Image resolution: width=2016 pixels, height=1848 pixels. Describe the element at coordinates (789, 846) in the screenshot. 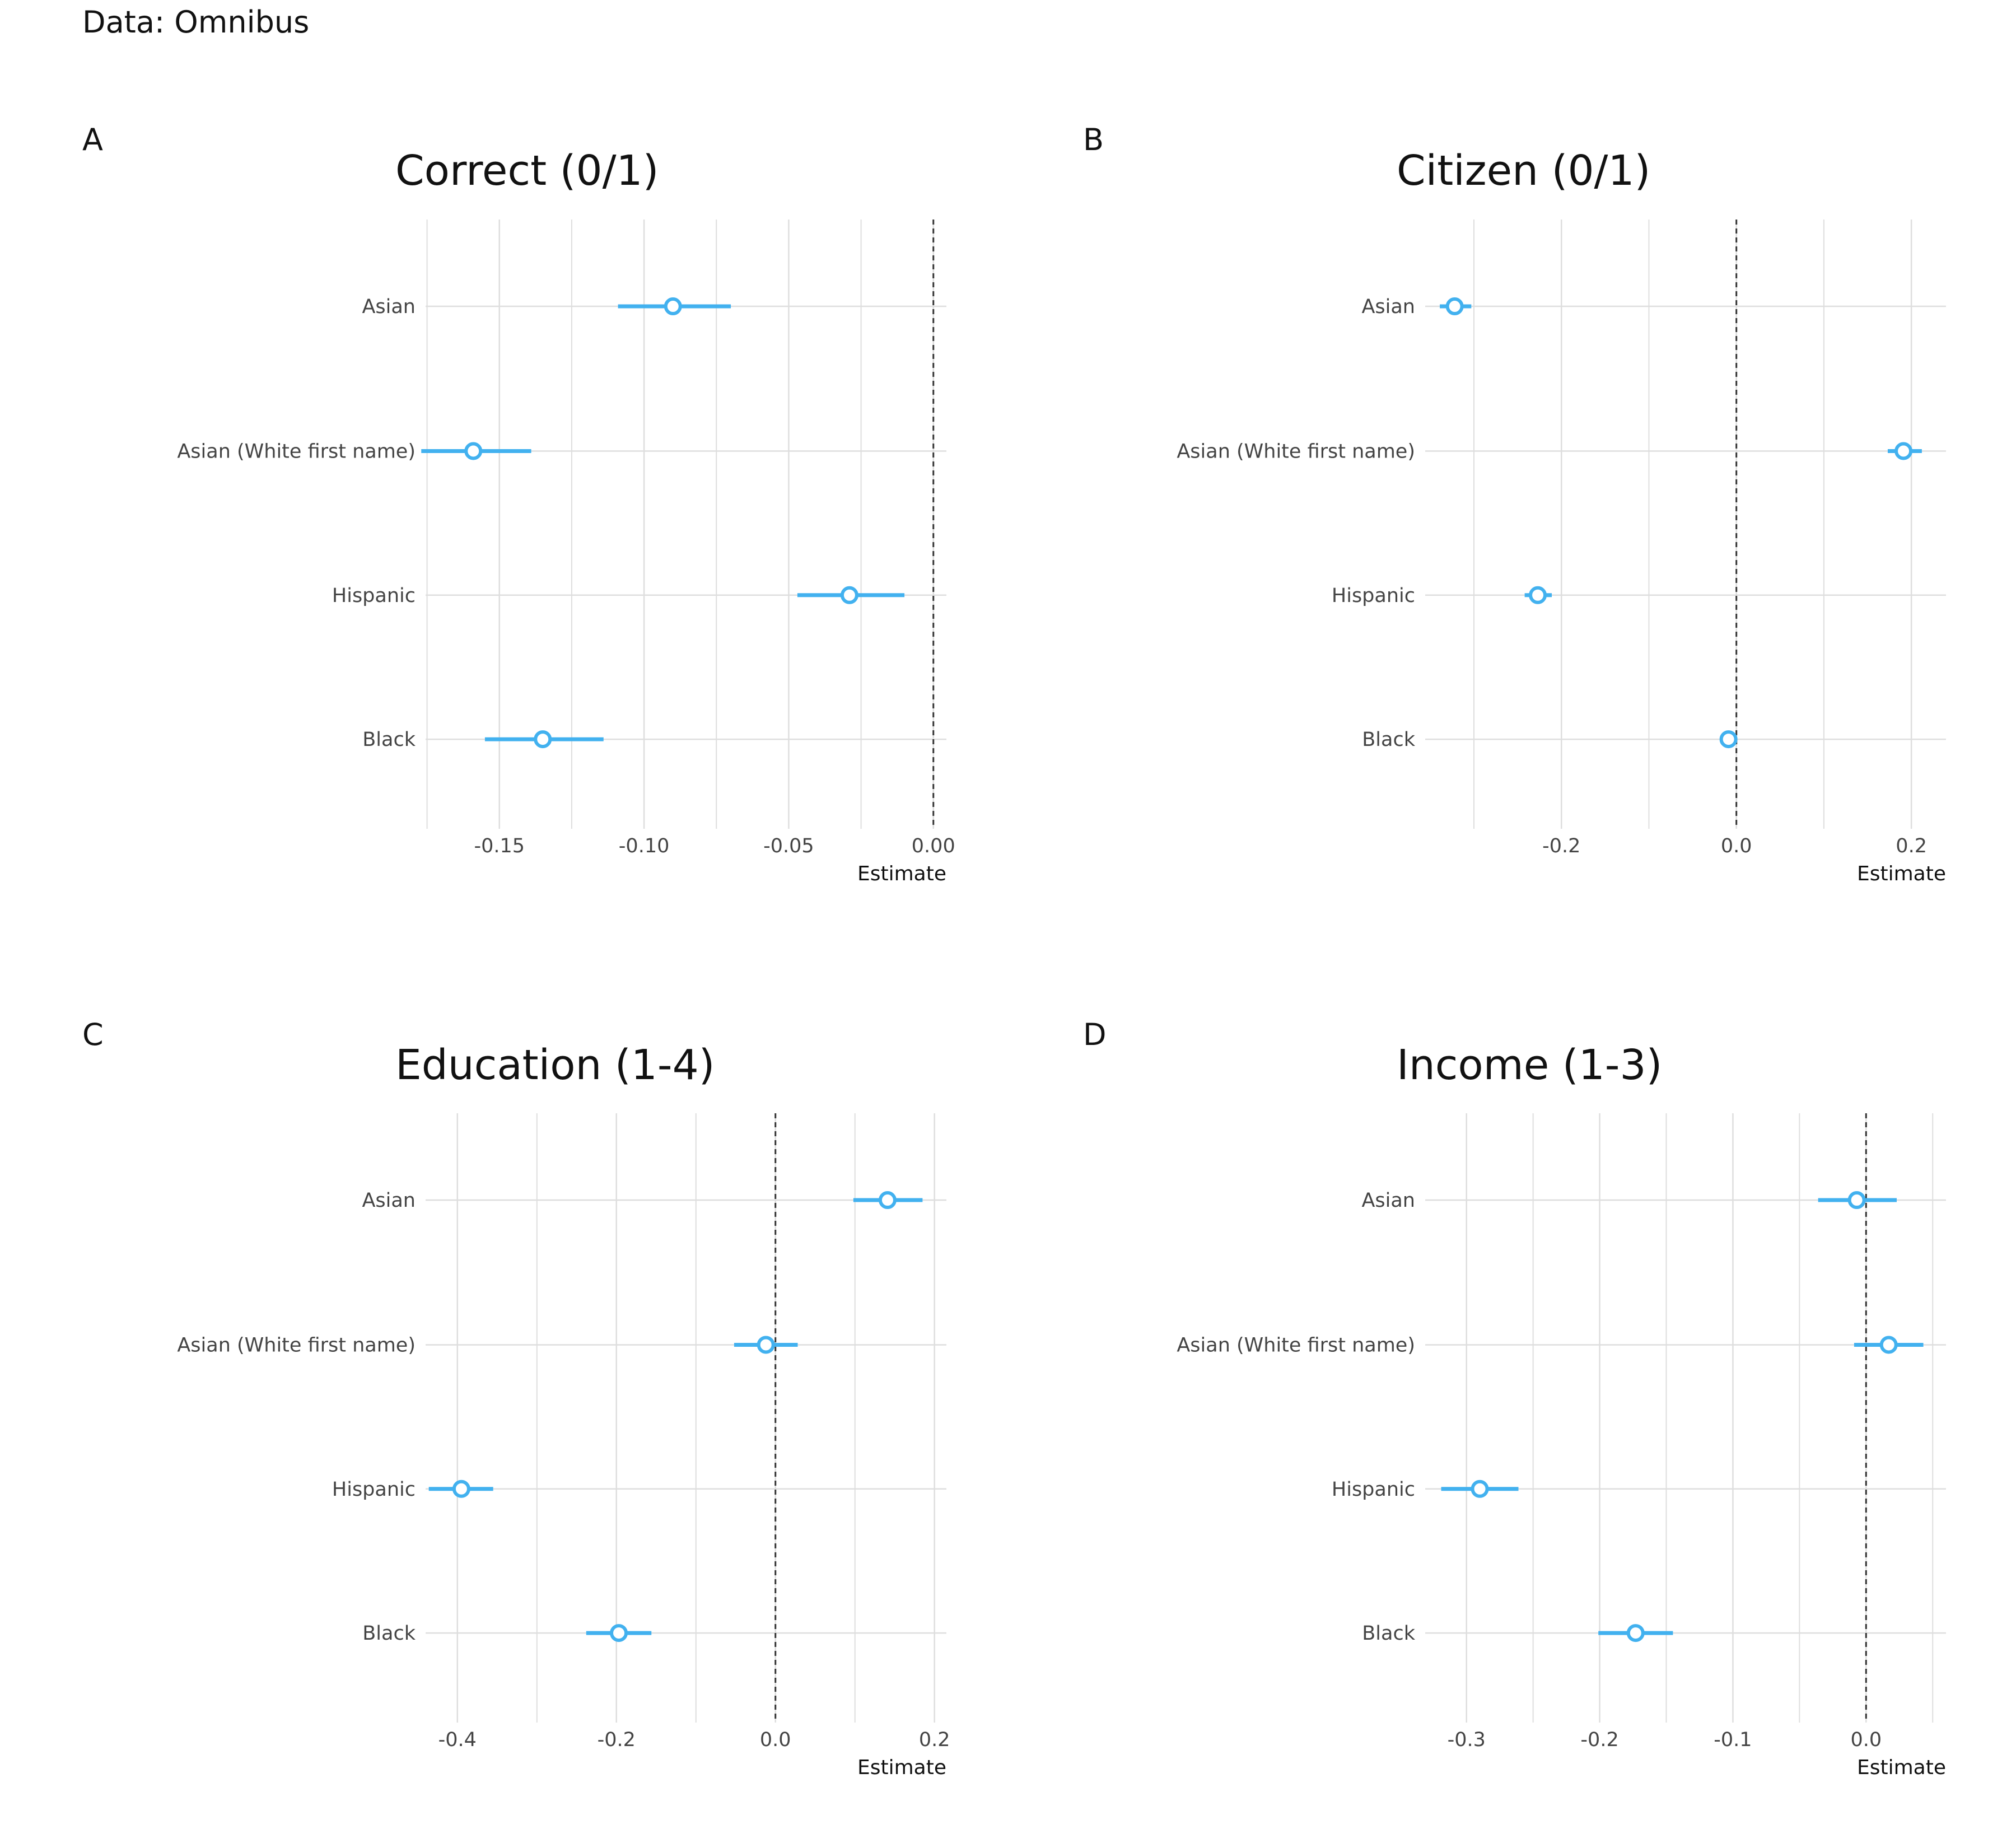

I see `x-tick-label: -0.05` at that location.